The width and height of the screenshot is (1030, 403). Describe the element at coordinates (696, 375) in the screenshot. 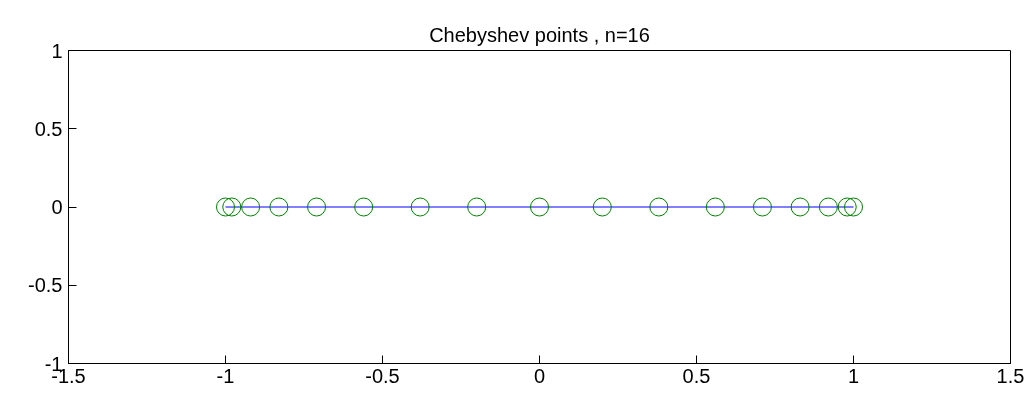

I see `x-tick-label: 0.5` at that location.